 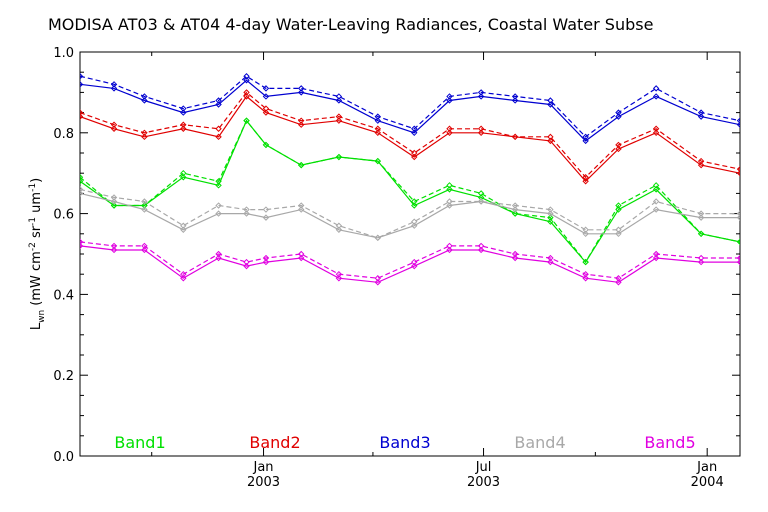 What do you see at coordinates (63, 376) in the screenshot?
I see `y-tick-label: 0.2` at bounding box center [63, 376].